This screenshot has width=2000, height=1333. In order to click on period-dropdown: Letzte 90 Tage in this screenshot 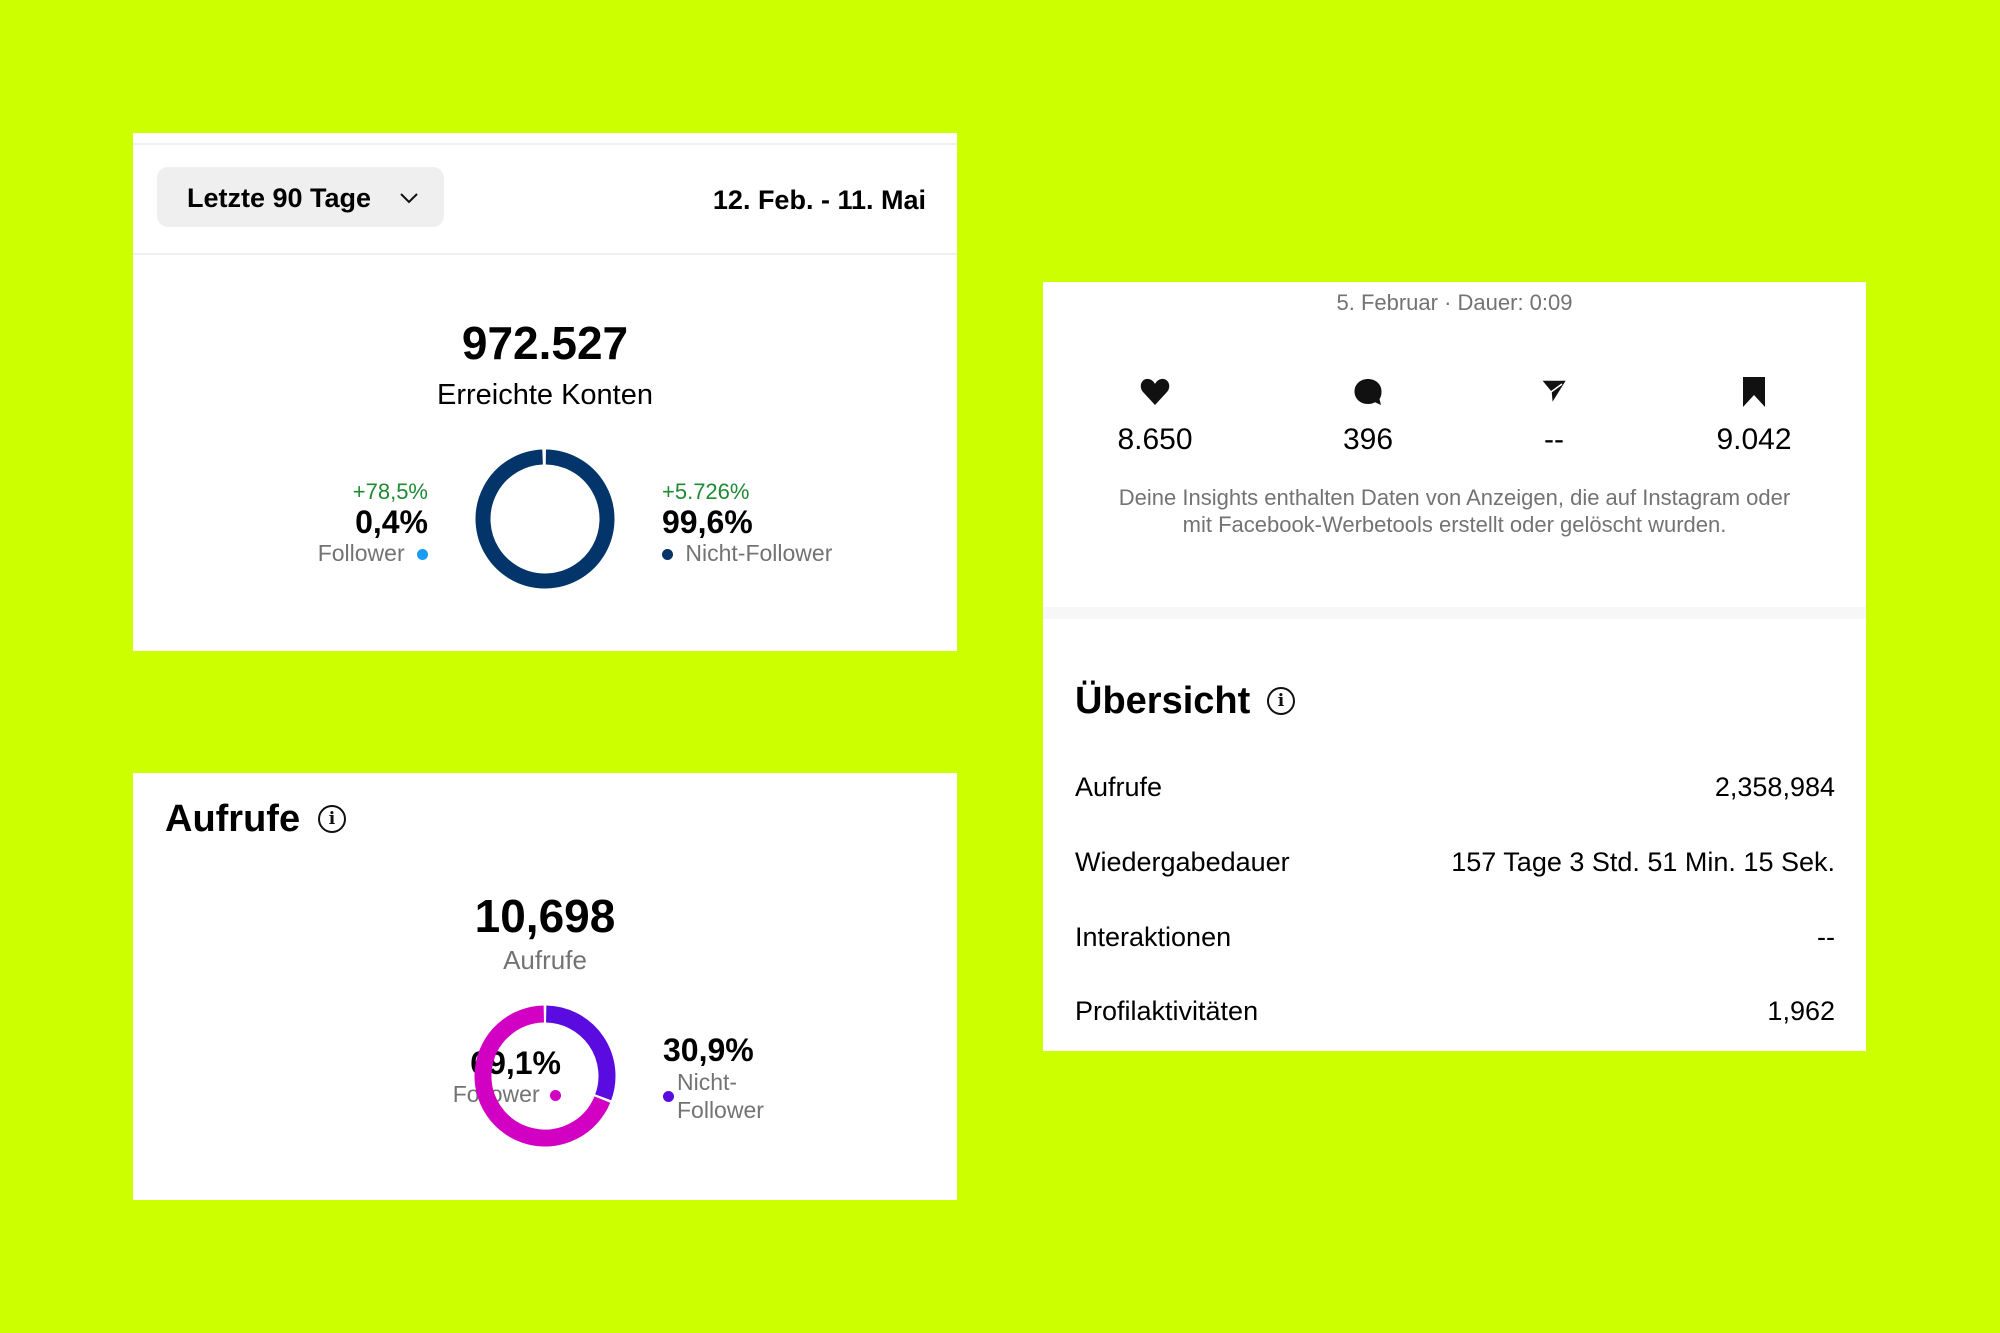, I will do `click(300, 197)`.